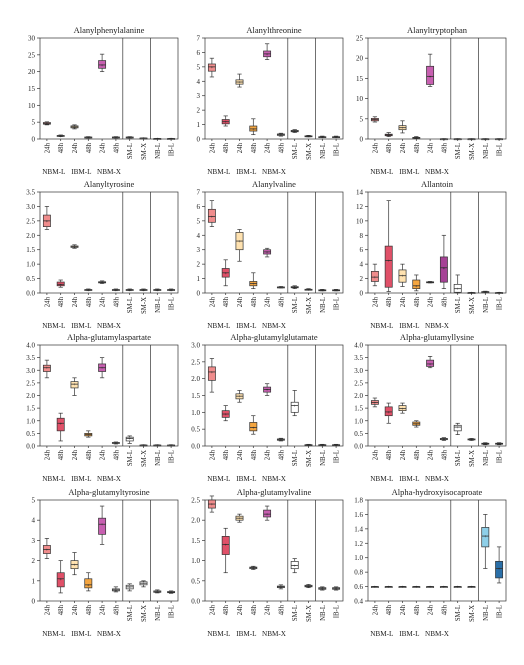 Image resolution: width=524 pixels, height=665 pixels. I want to click on y-tick-label: 4.0, so click(358, 346).